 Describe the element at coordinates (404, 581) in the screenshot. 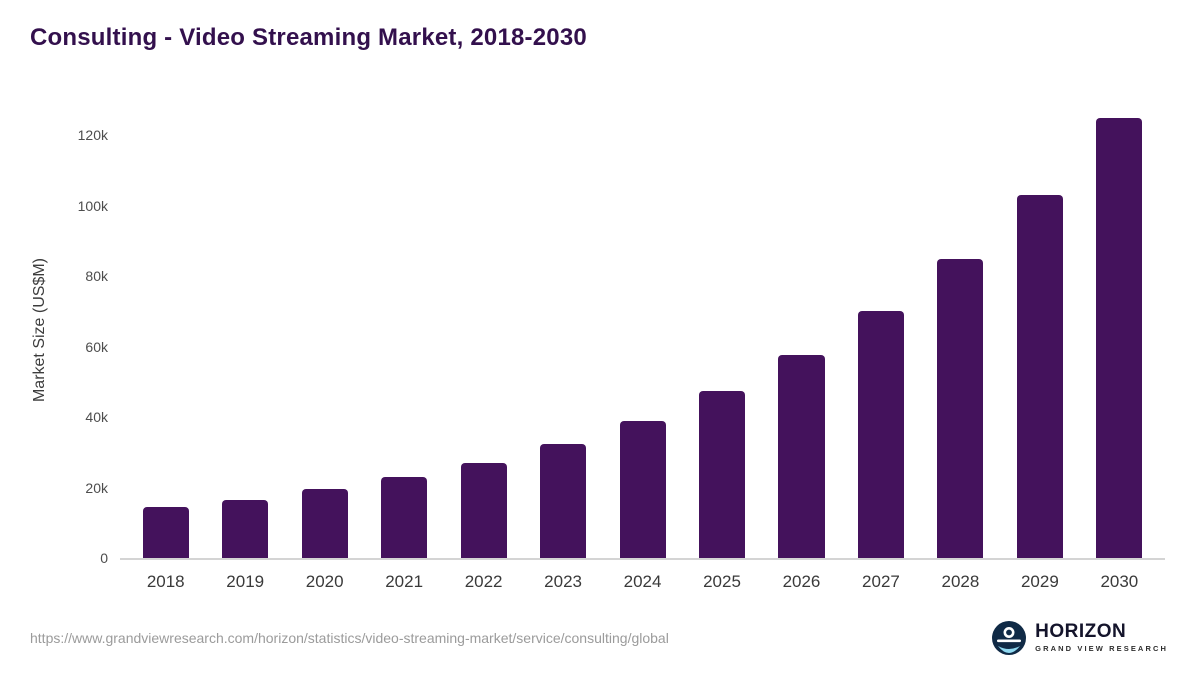

I see `x-tick-label: 2021` at that location.